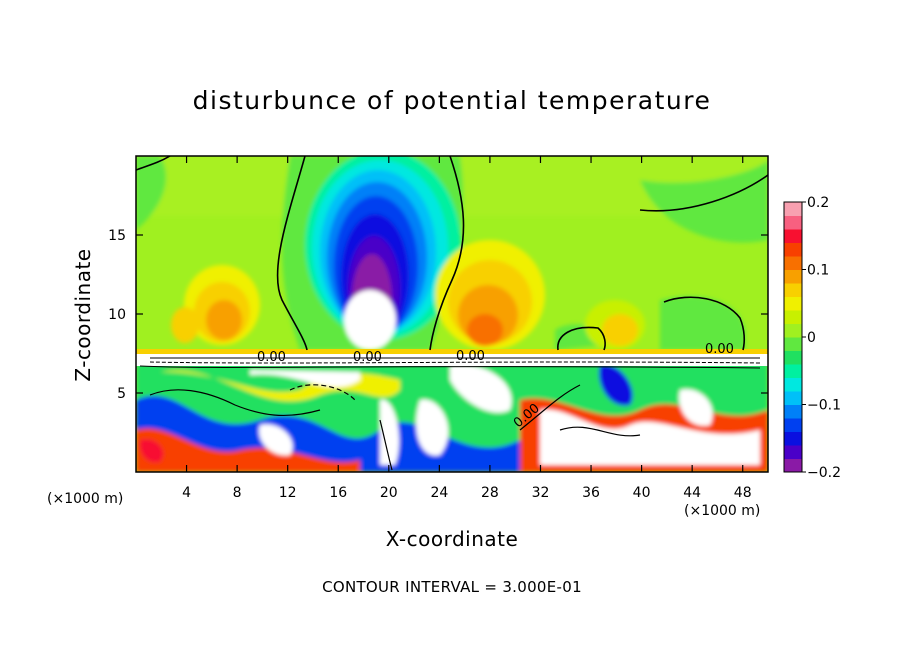  Describe the element at coordinates (743, 493) in the screenshot. I see `x-tick-label: 48` at that location.